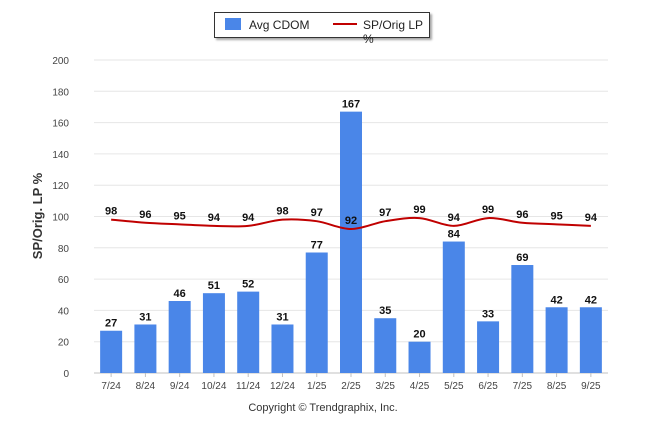  What do you see at coordinates (111, 386) in the screenshot?
I see `x-tick-label: 7/24` at bounding box center [111, 386].